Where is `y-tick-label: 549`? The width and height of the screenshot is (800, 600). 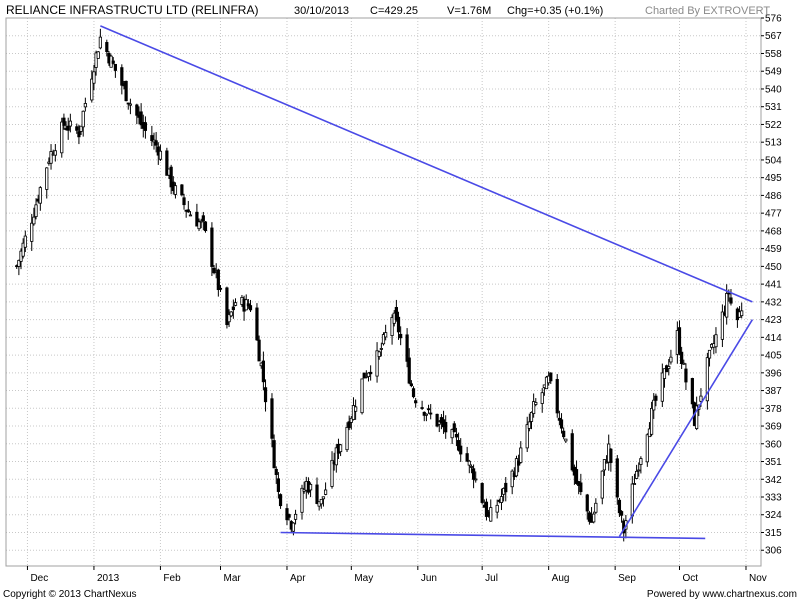
y-tick-label: 549 is located at coordinates (773, 72).